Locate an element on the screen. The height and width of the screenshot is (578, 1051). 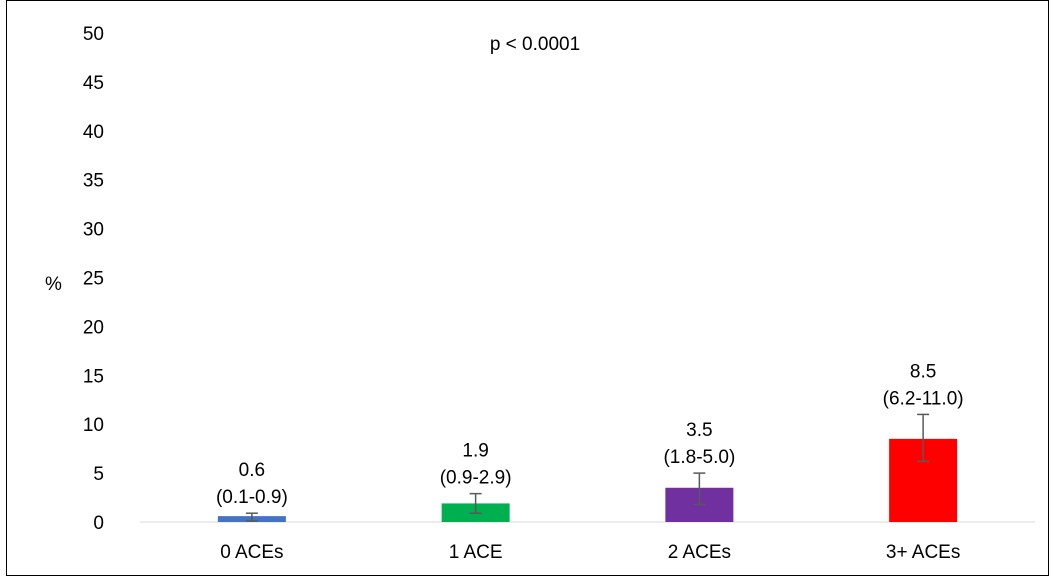
data-label-ci: (6.2-11.0) is located at coordinates (923, 398).